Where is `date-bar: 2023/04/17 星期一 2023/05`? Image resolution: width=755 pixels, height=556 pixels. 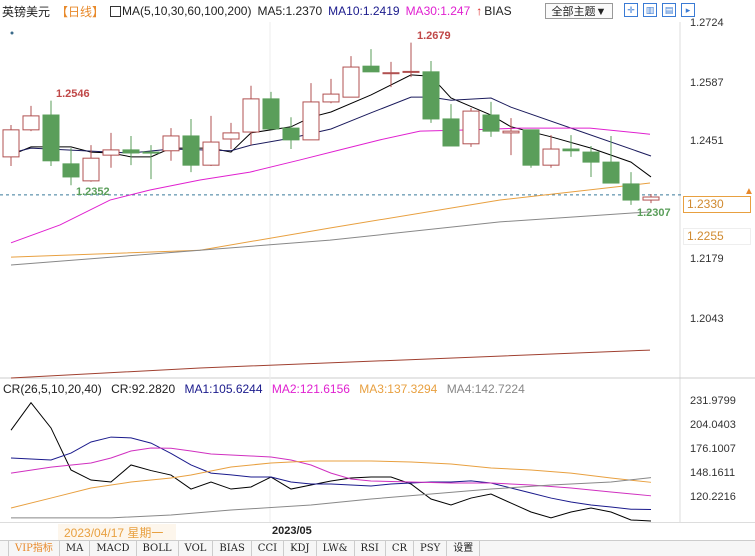
date-bar: 2023/04/17 星期一 2023/05 is located at coordinates (377, 531).